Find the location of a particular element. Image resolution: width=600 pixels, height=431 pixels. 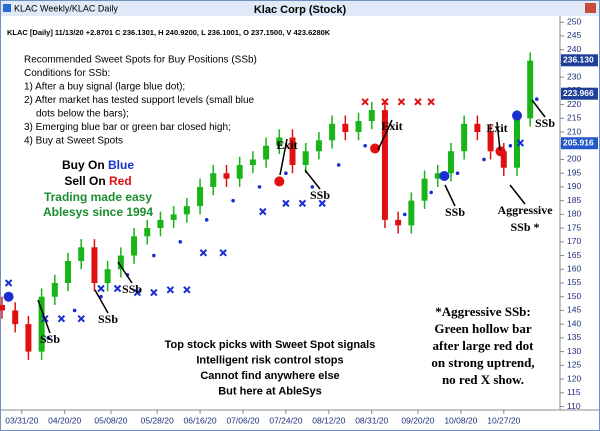

y-tick-label: 150 is located at coordinates (574, 296).